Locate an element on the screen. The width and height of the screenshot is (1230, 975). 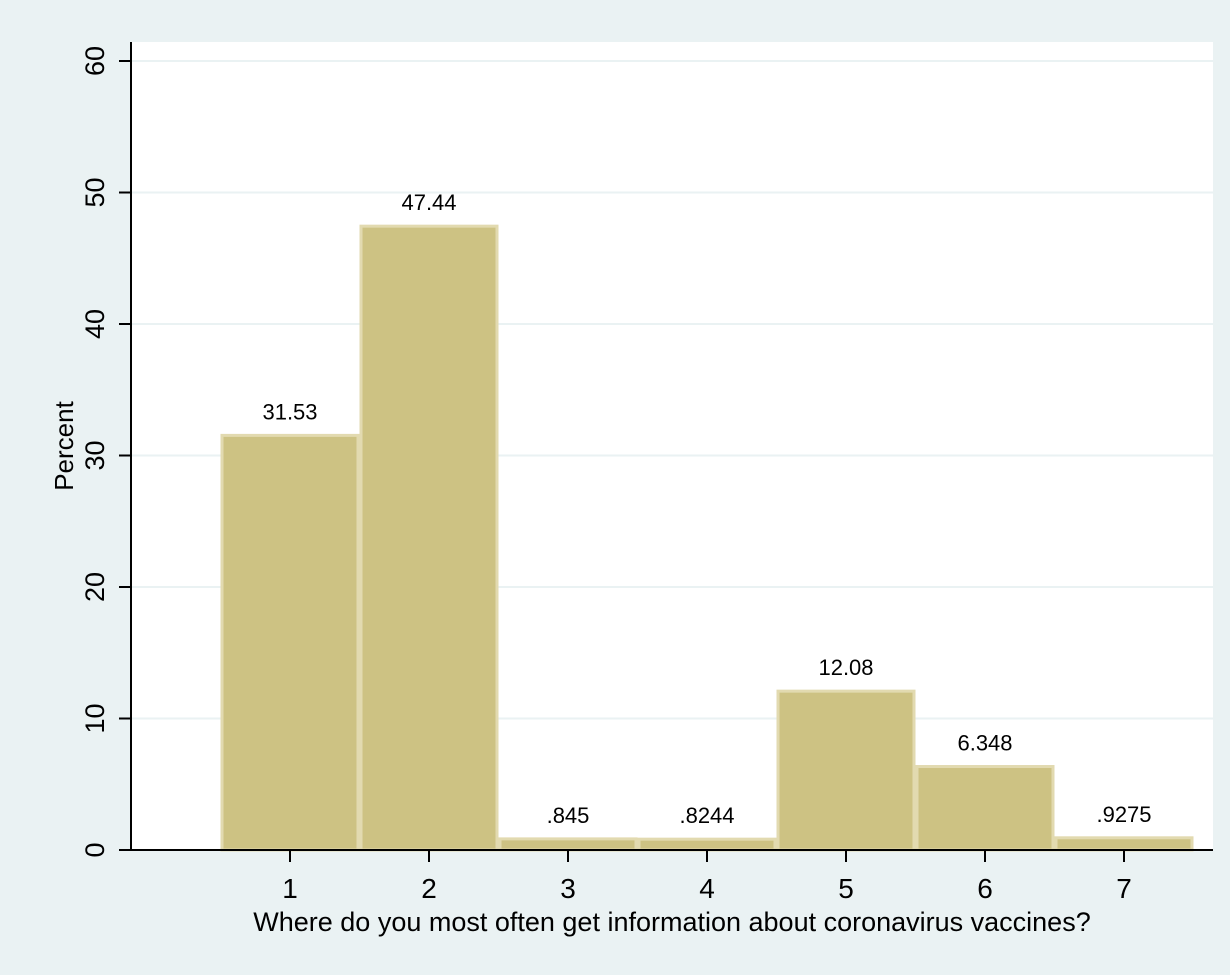
x-tick-label: 1 is located at coordinates (290, 888).